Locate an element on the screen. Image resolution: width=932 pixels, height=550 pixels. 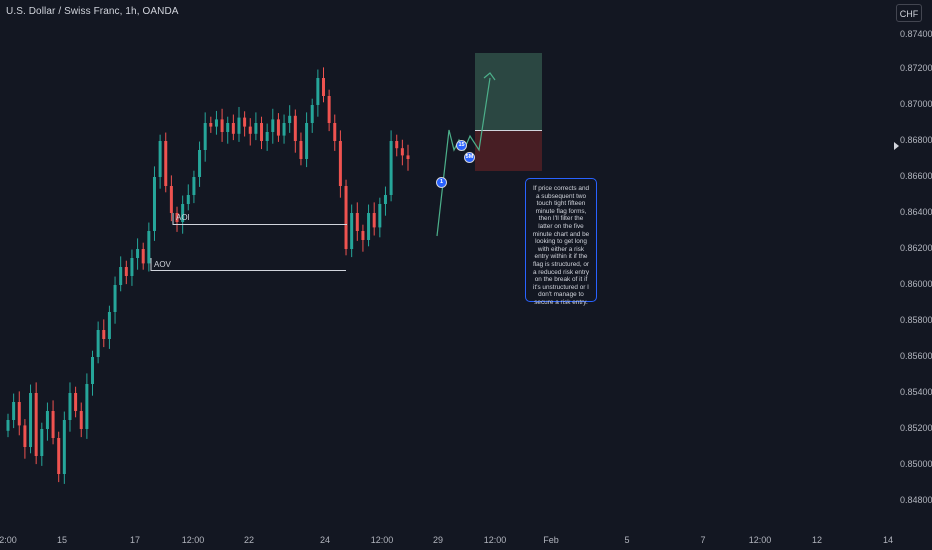
time-label: 14 is located at coordinates (888, 540).